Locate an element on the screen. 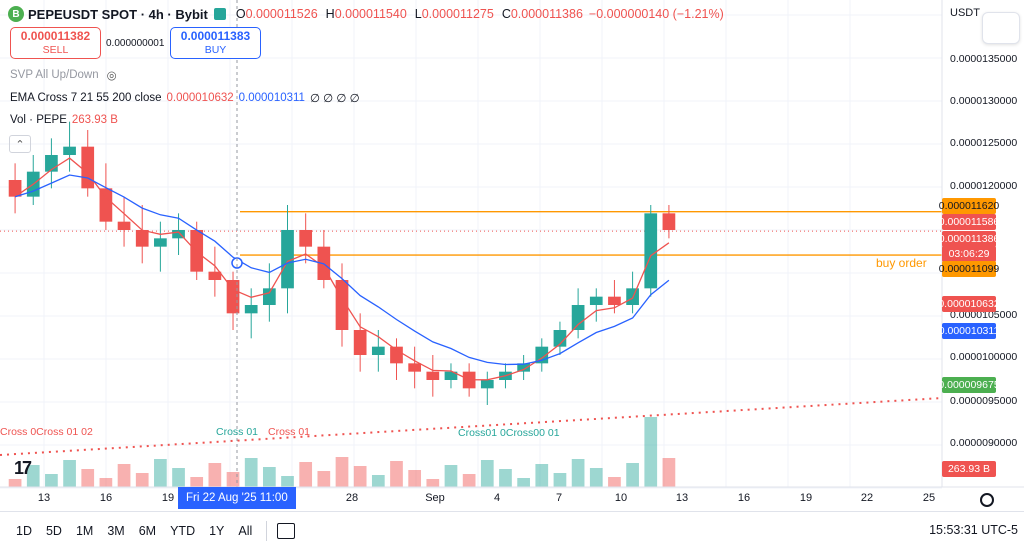 The height and width of the screenshot is (549, 1024). bybit-logo-icon: B is located at coordinates (16, 14).